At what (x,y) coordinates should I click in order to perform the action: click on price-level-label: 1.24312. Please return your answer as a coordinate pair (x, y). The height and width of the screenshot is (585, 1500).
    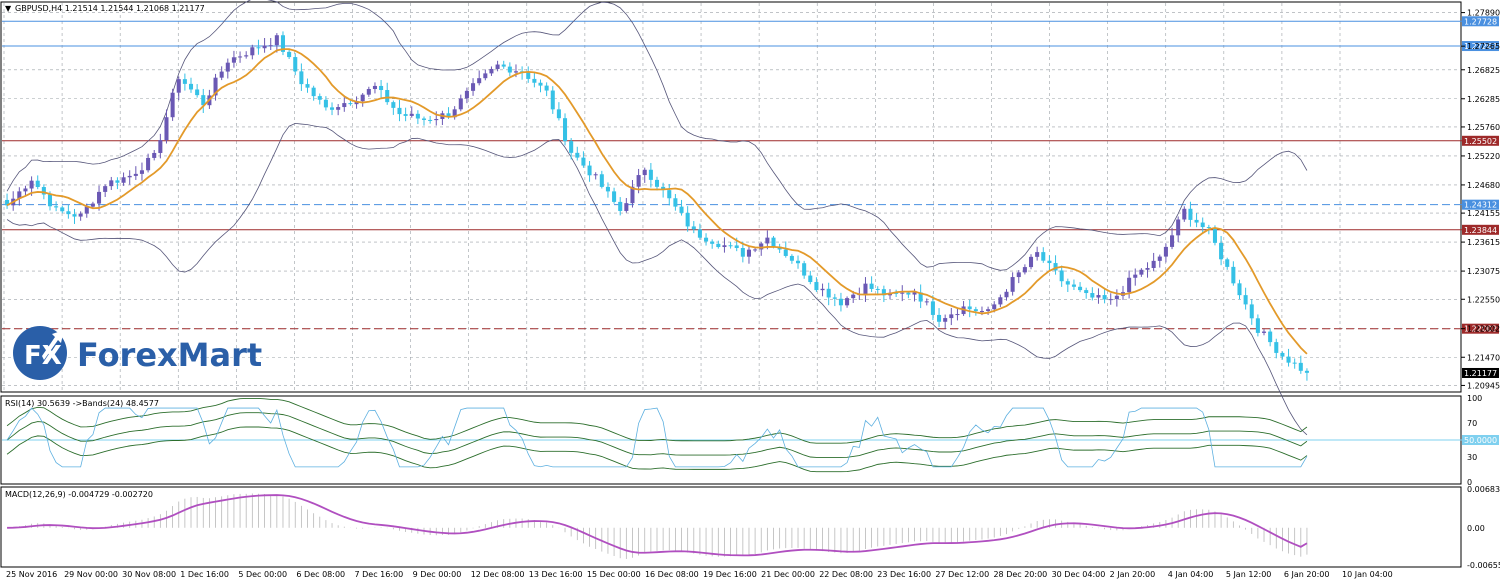
    Looking at the image, I should click on (1480, 205).